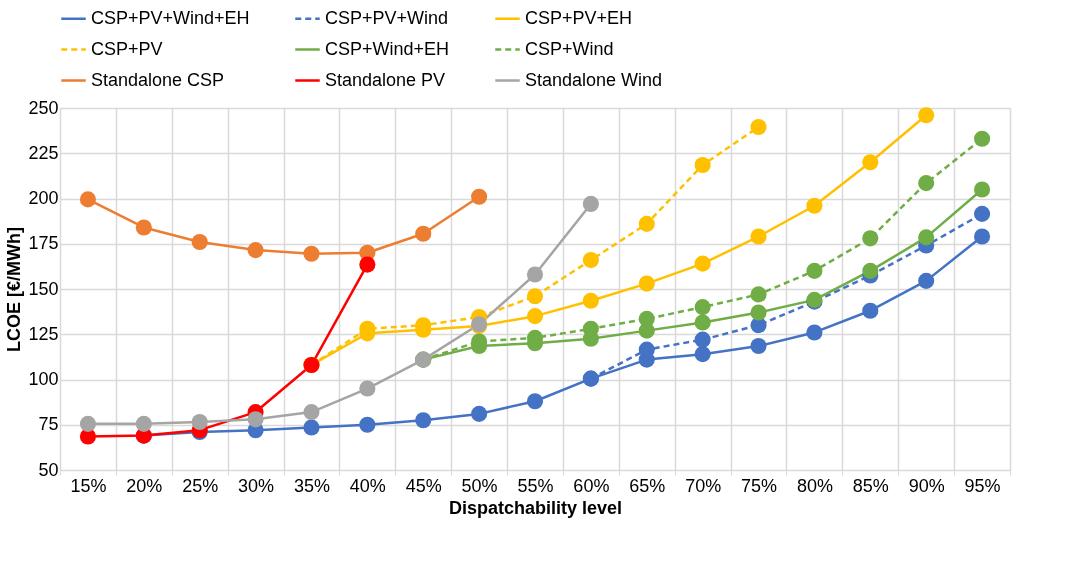  What do you see at coordinates (256, 485) in the screenshot?
I see `x-tick-label: 30%` at bounding box center [256, 485].